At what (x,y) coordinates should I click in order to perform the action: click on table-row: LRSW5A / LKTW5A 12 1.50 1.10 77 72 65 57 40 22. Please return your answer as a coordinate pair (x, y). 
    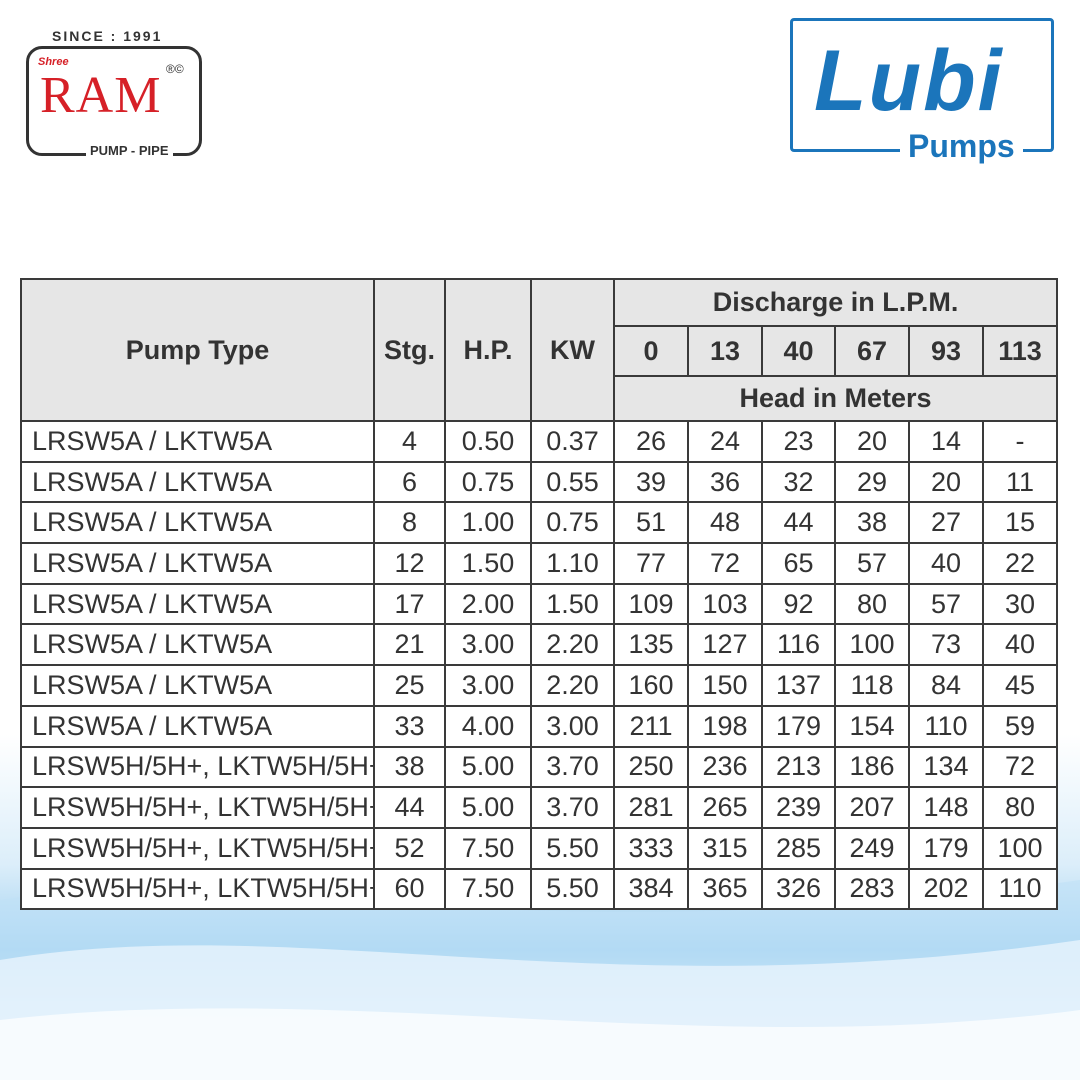
    Looking at the image, I should click on (539, 563).